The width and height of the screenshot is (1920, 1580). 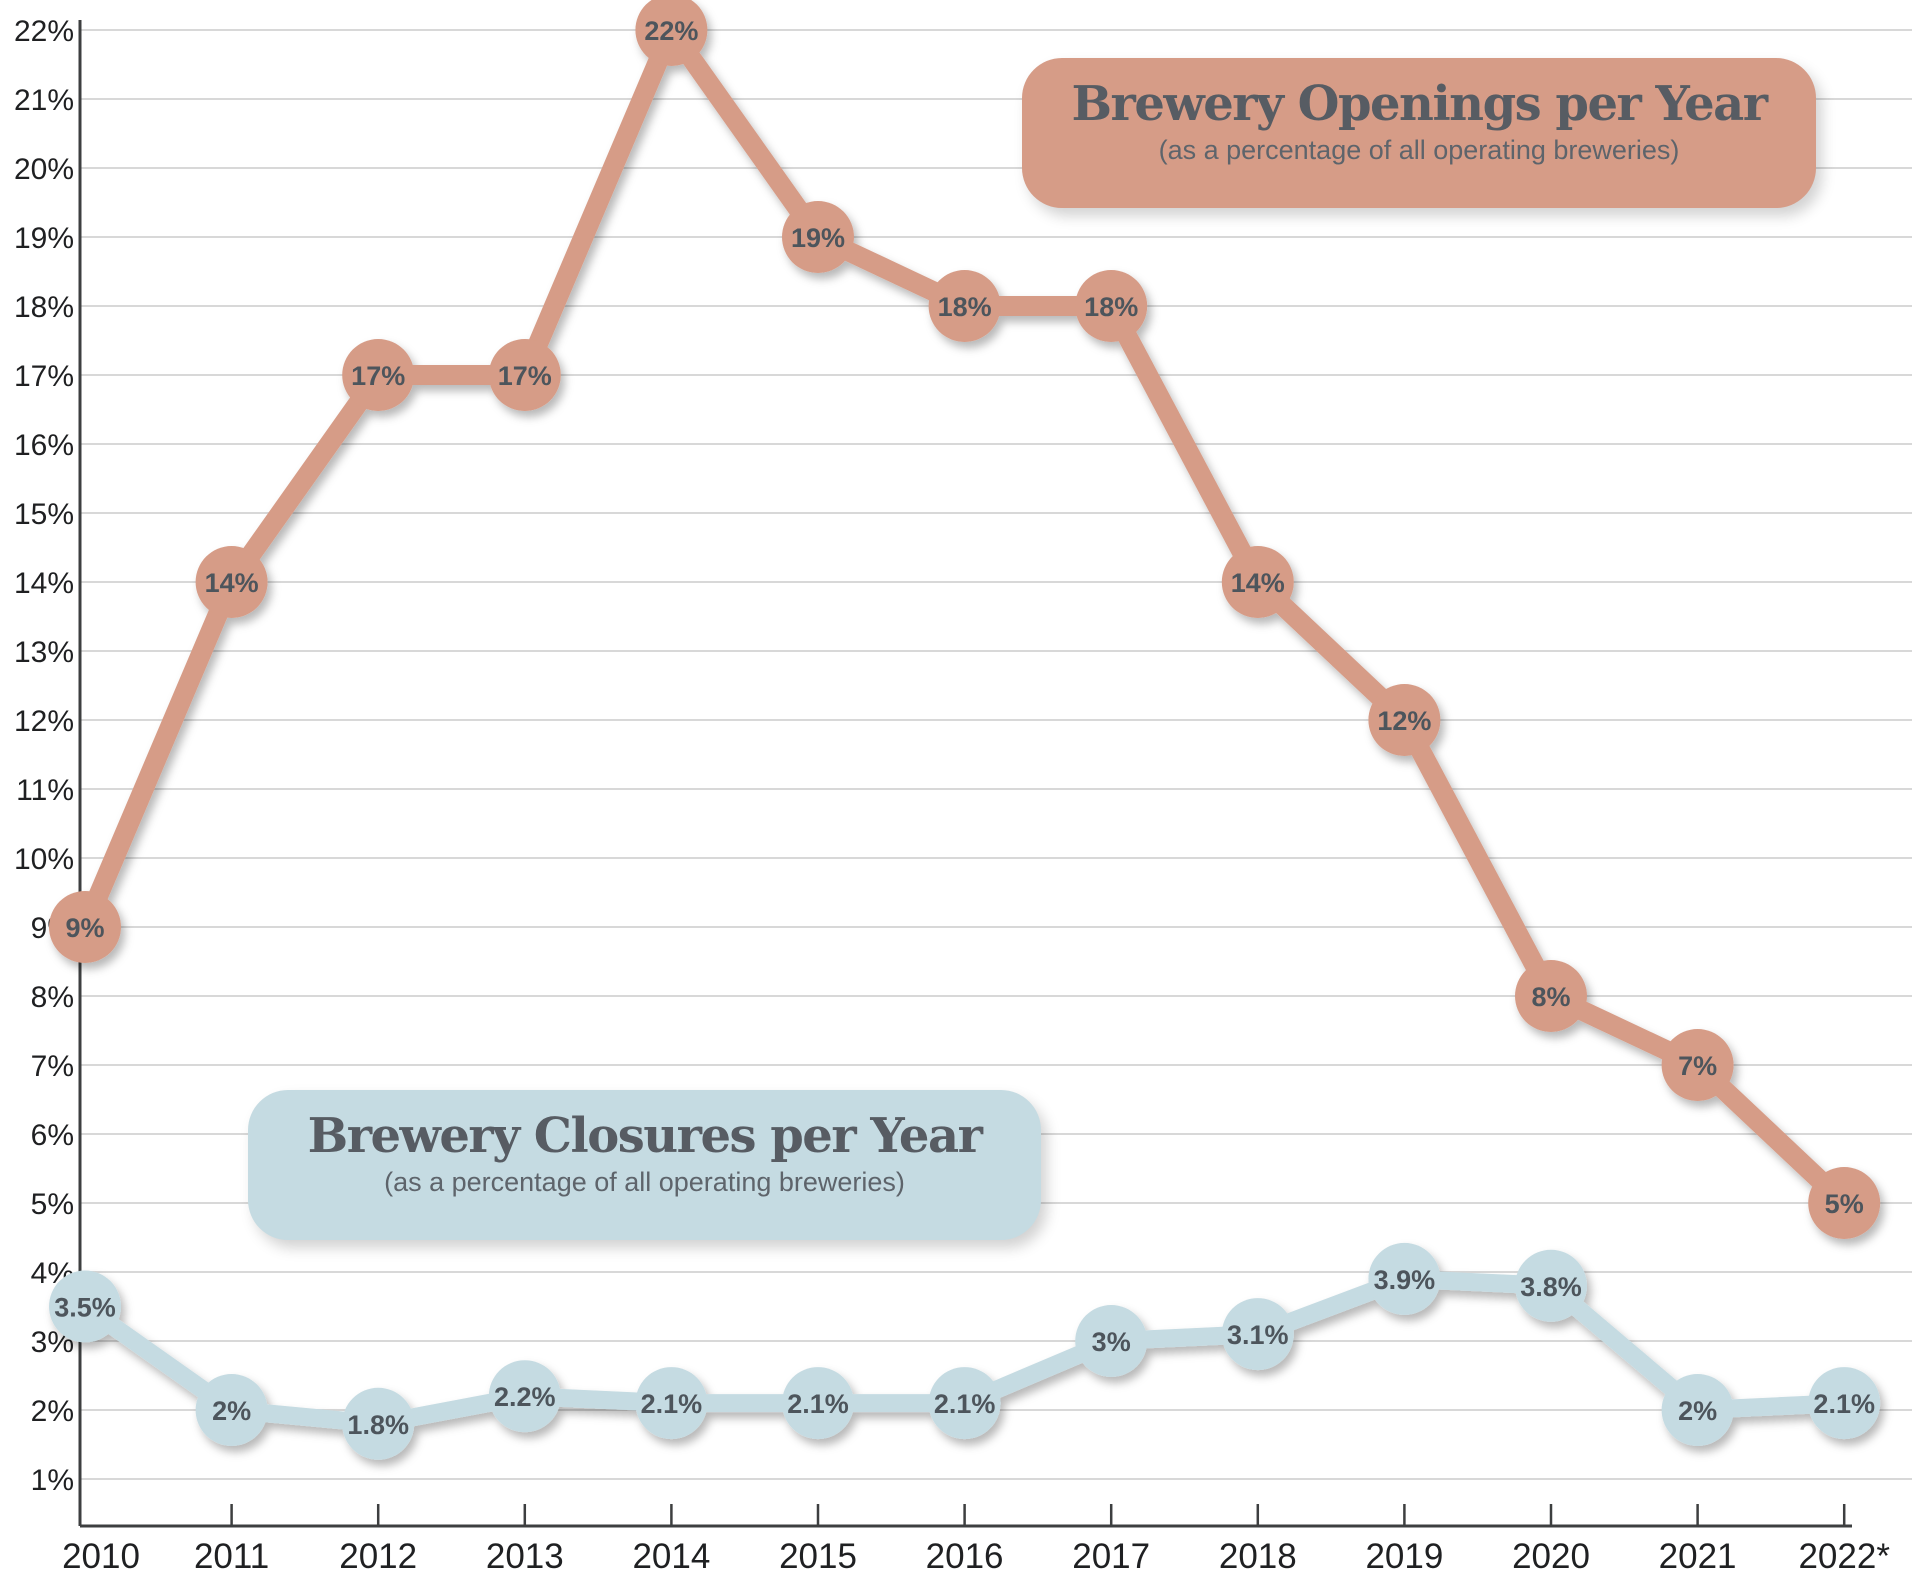 I want to click on y-tick-label: 22%, so click(x=44, y=31).